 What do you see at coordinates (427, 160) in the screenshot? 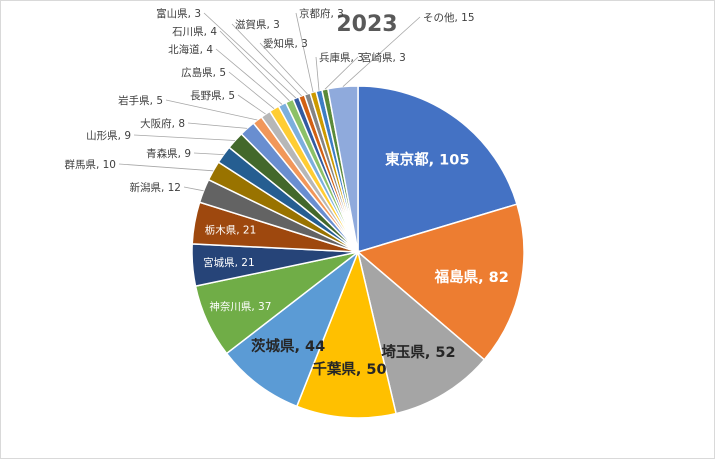
I see `data-label-0: 東京都, 105` at bounding box center [427, 160].